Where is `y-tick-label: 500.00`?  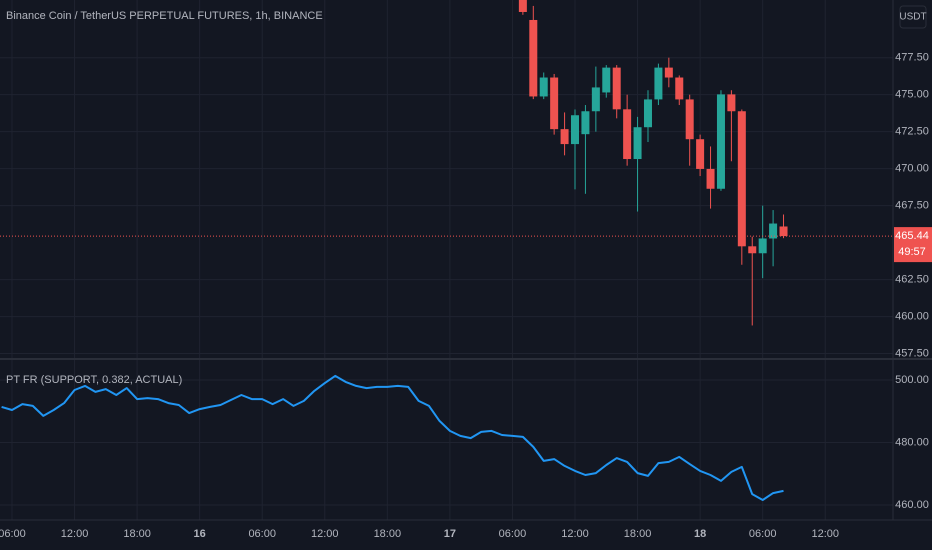 y-tick-label: 500.00 is located at coordinates (912, 380).